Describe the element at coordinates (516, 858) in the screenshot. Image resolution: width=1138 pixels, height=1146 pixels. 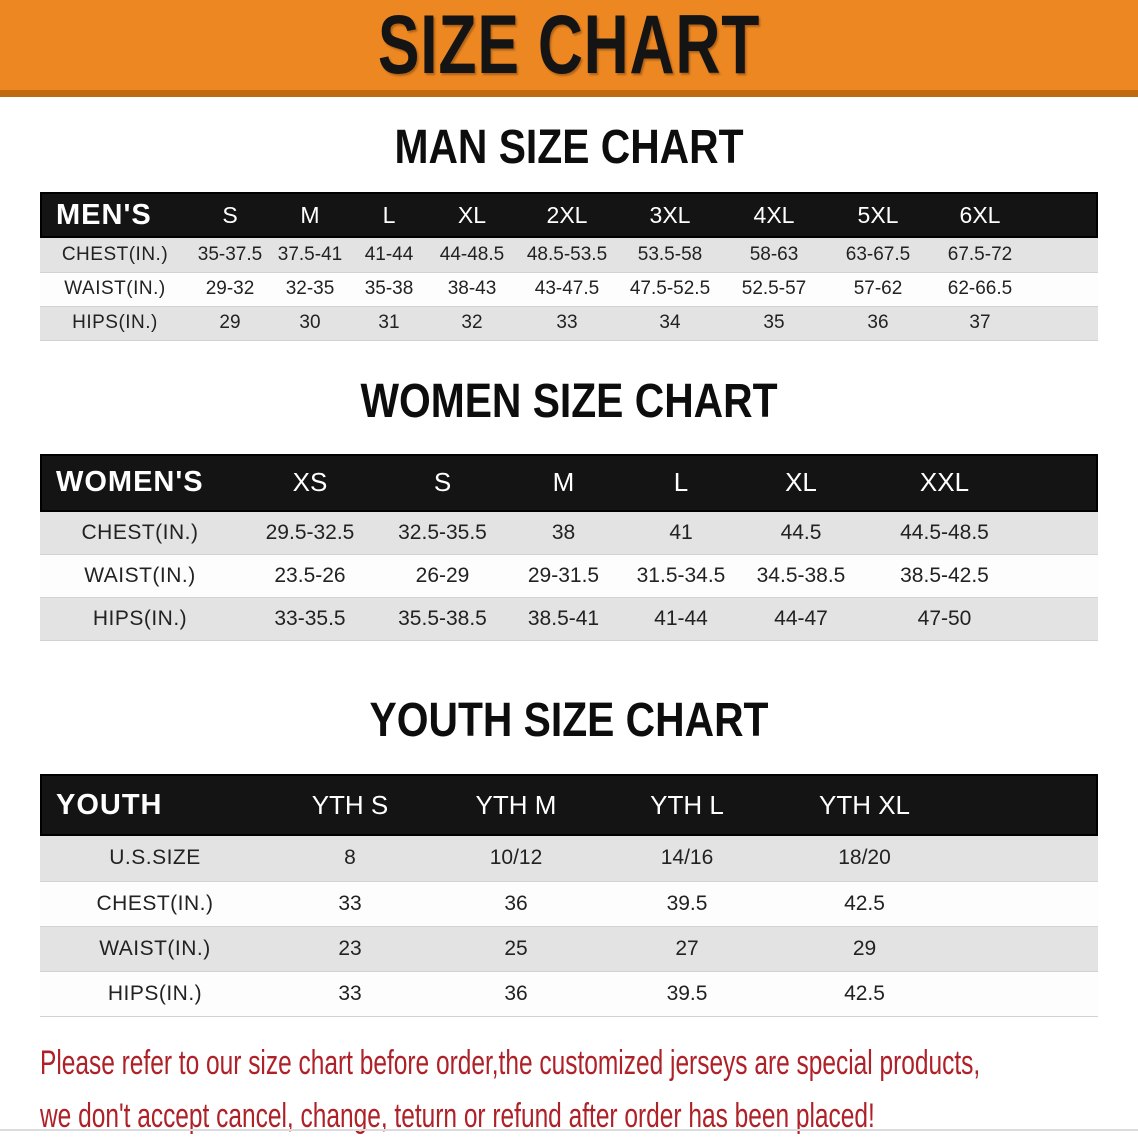
I see `value-cell: 10/12` at that location.